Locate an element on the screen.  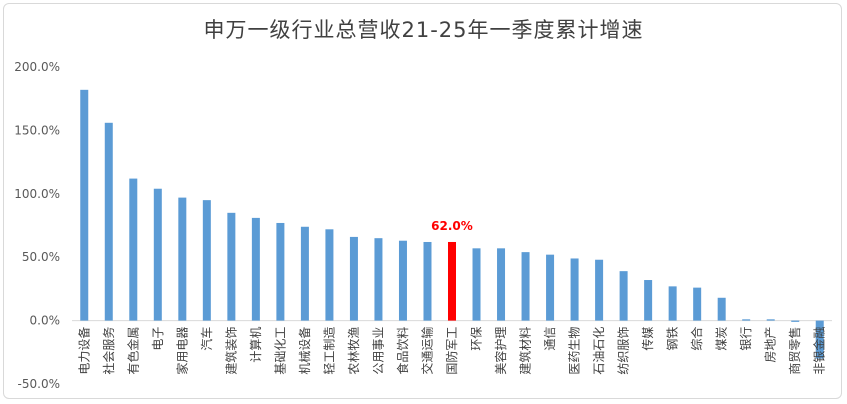
x-tick-label: 公用事业 is located at coordinates (378, 351).